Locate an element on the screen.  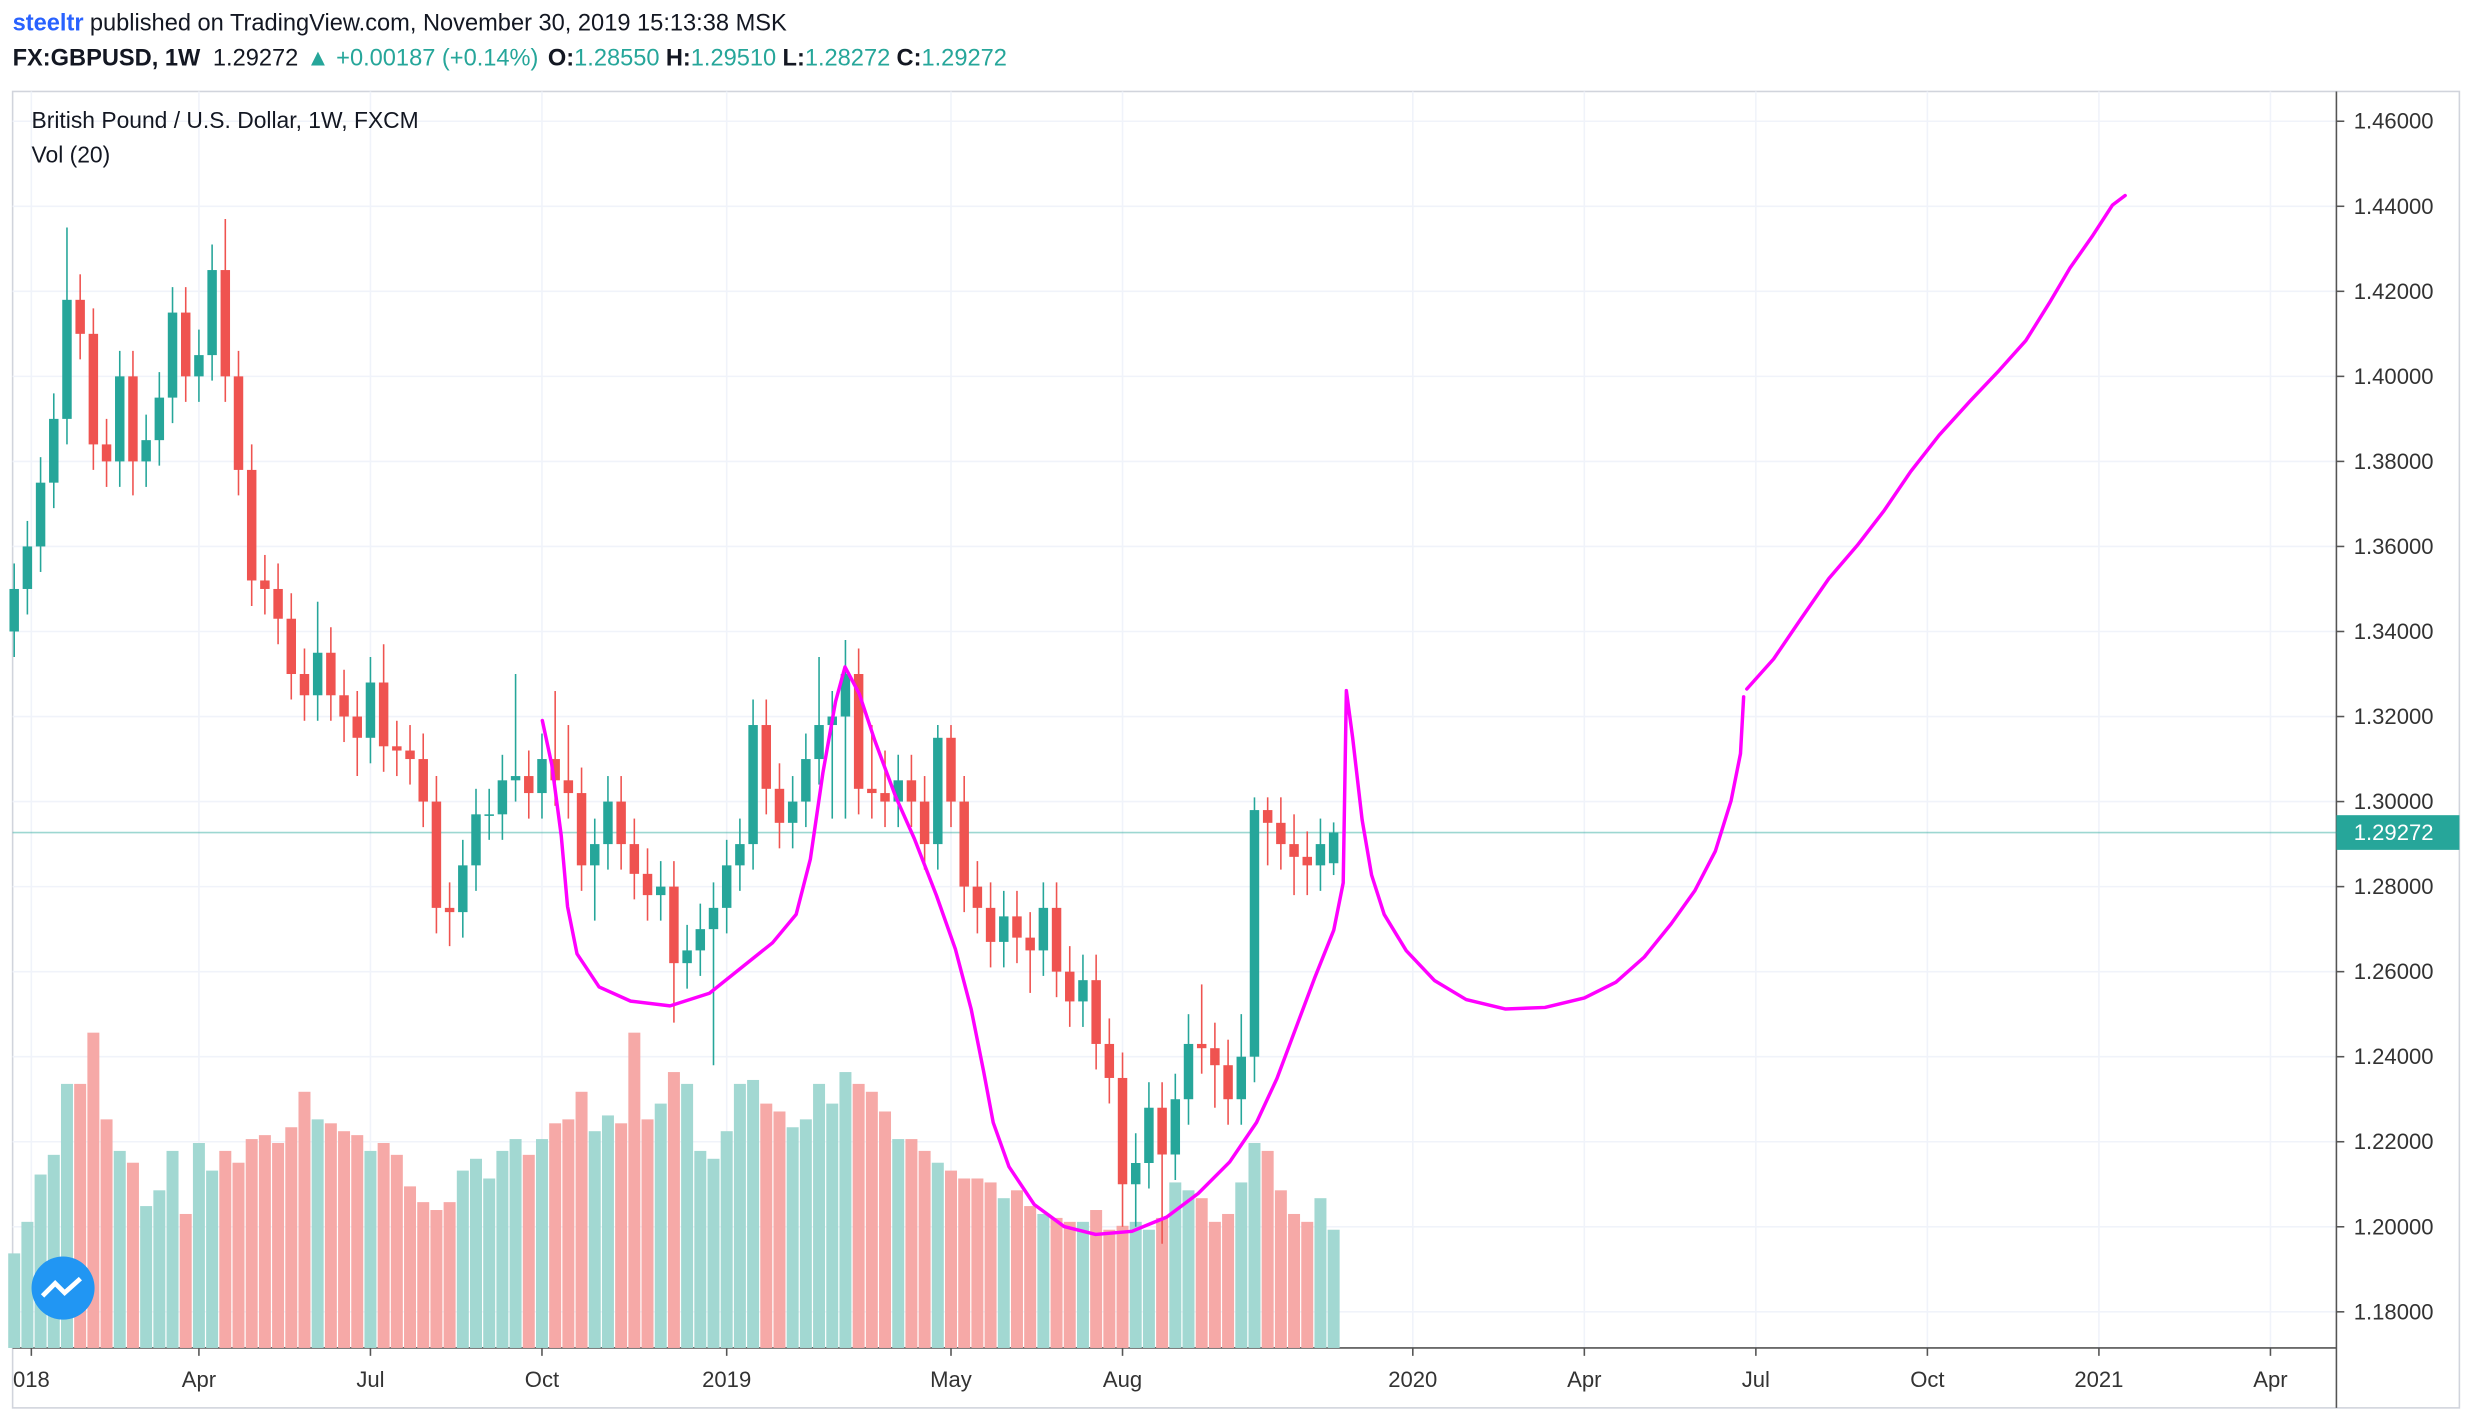
ohlc-value: 1.29272 is located at coordinates (963, 58).